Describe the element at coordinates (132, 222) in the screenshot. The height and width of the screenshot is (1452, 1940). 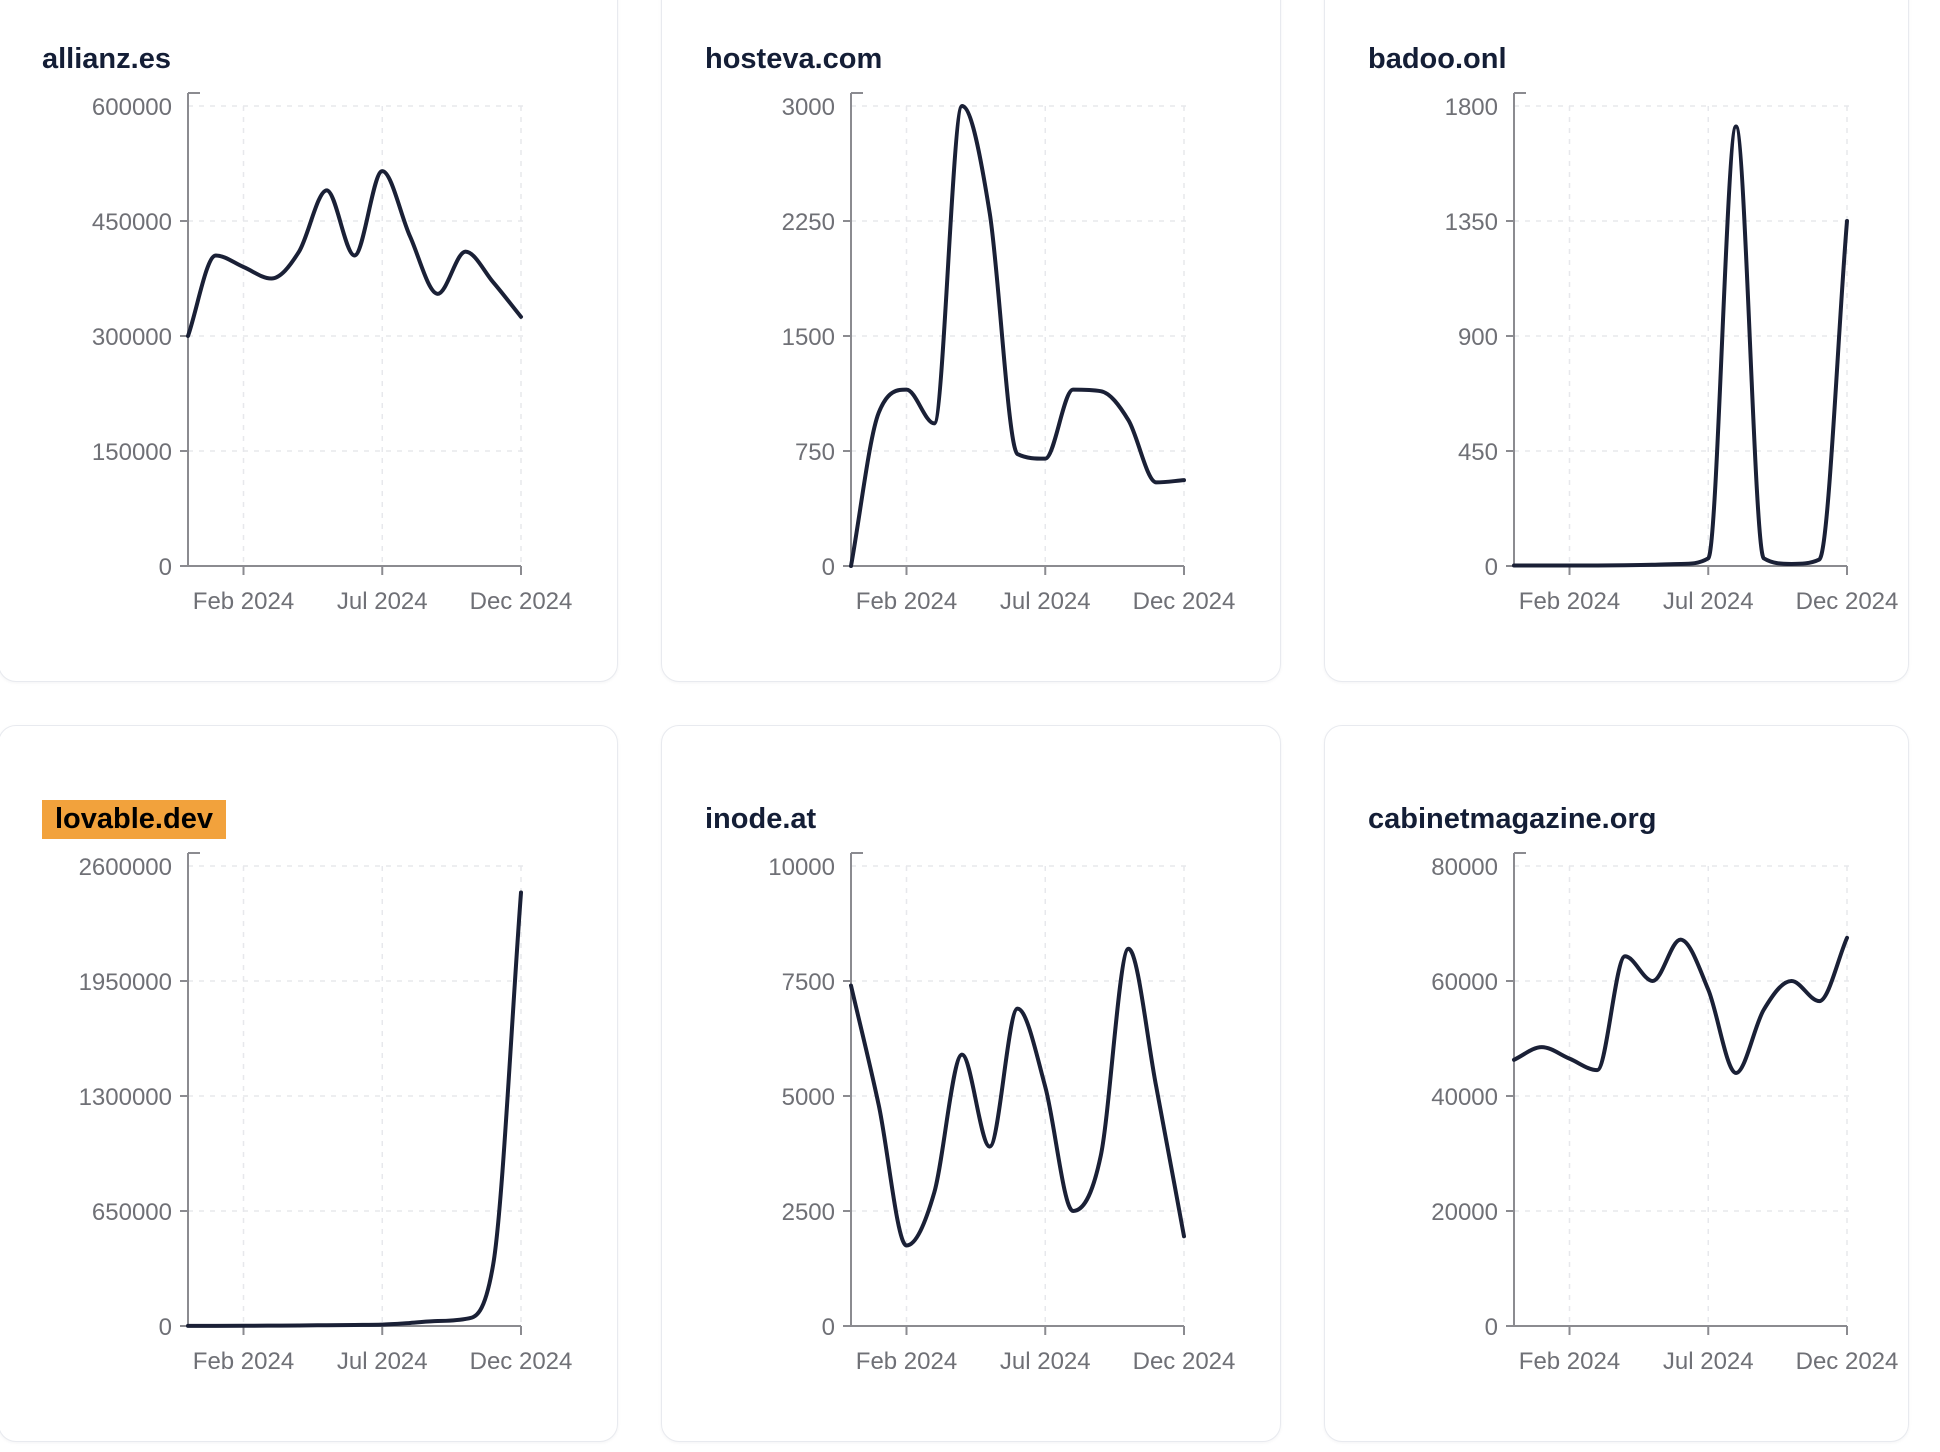
I see `y-tick-label: 450000` at that location.